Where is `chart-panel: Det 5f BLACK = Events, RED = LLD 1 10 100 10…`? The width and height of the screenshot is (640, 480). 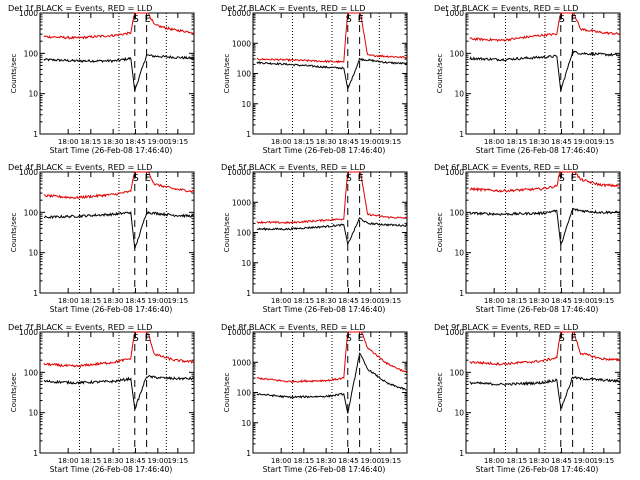 chart-panel: Det 5f BLACK = Events, RED = LLD 1 10 100 10… is located at coordinates (314, 238).